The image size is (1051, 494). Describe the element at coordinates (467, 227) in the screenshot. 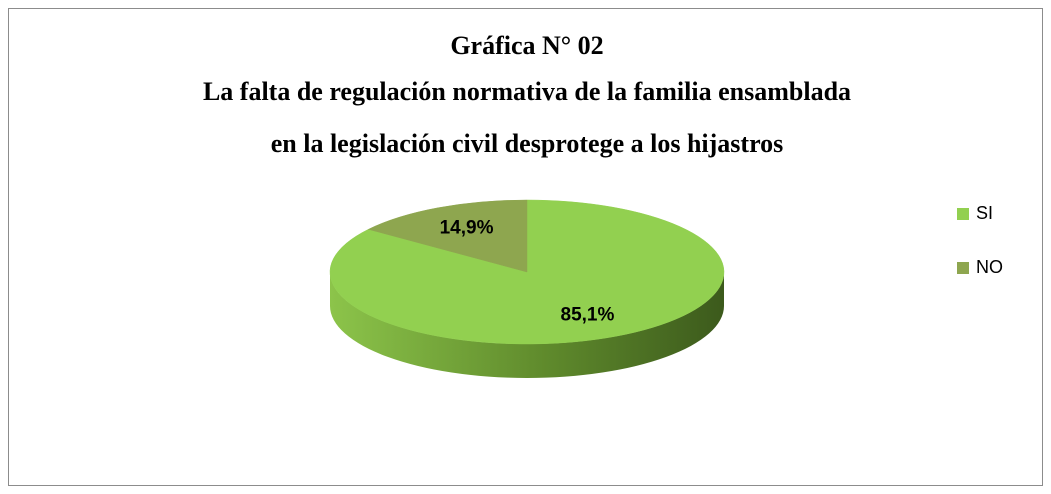

I see `data-label: 14,9%` at that location.